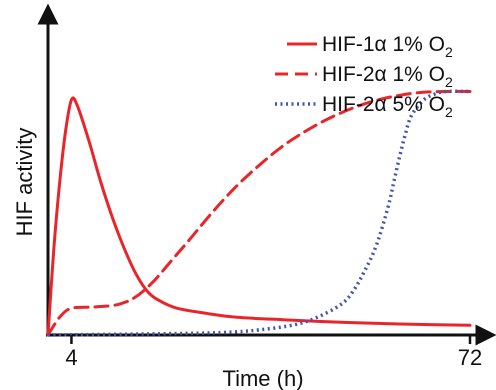 The width and height of the screenshot is (496, 390). I want to click on legend-item-hif2a-5pct: HIF-2α 5% O2, so click(364, 106).